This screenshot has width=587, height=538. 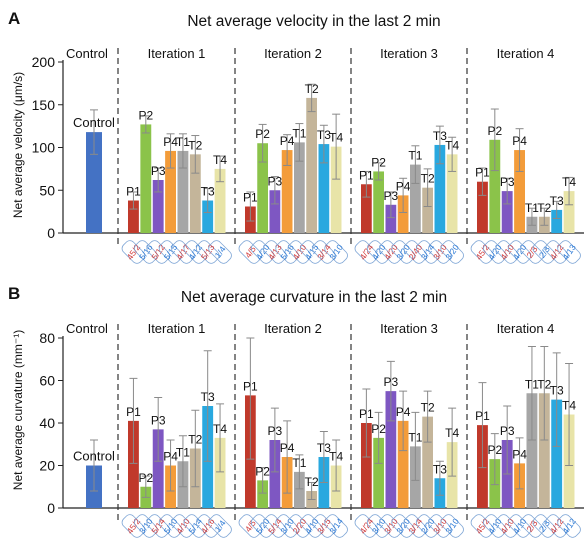 What do you see at coordinates (177, 53) in the screenshot?
I see `group-label: Iteration 1` at bounding box center [177, 53].